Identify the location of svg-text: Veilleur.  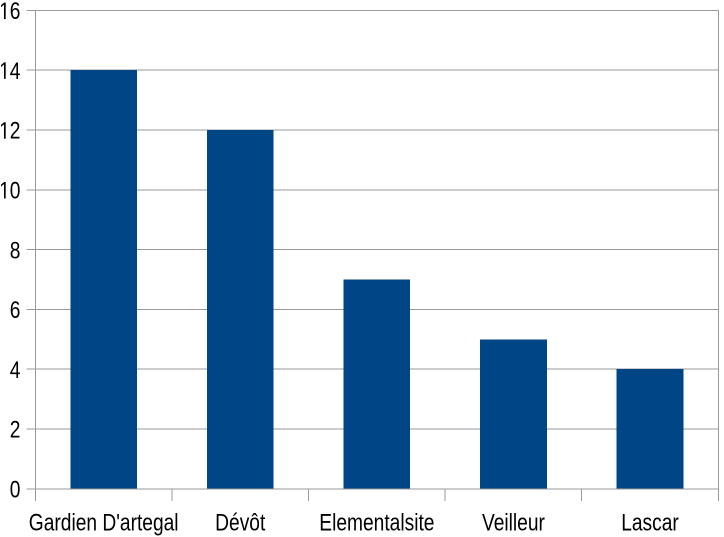
(513, 523).